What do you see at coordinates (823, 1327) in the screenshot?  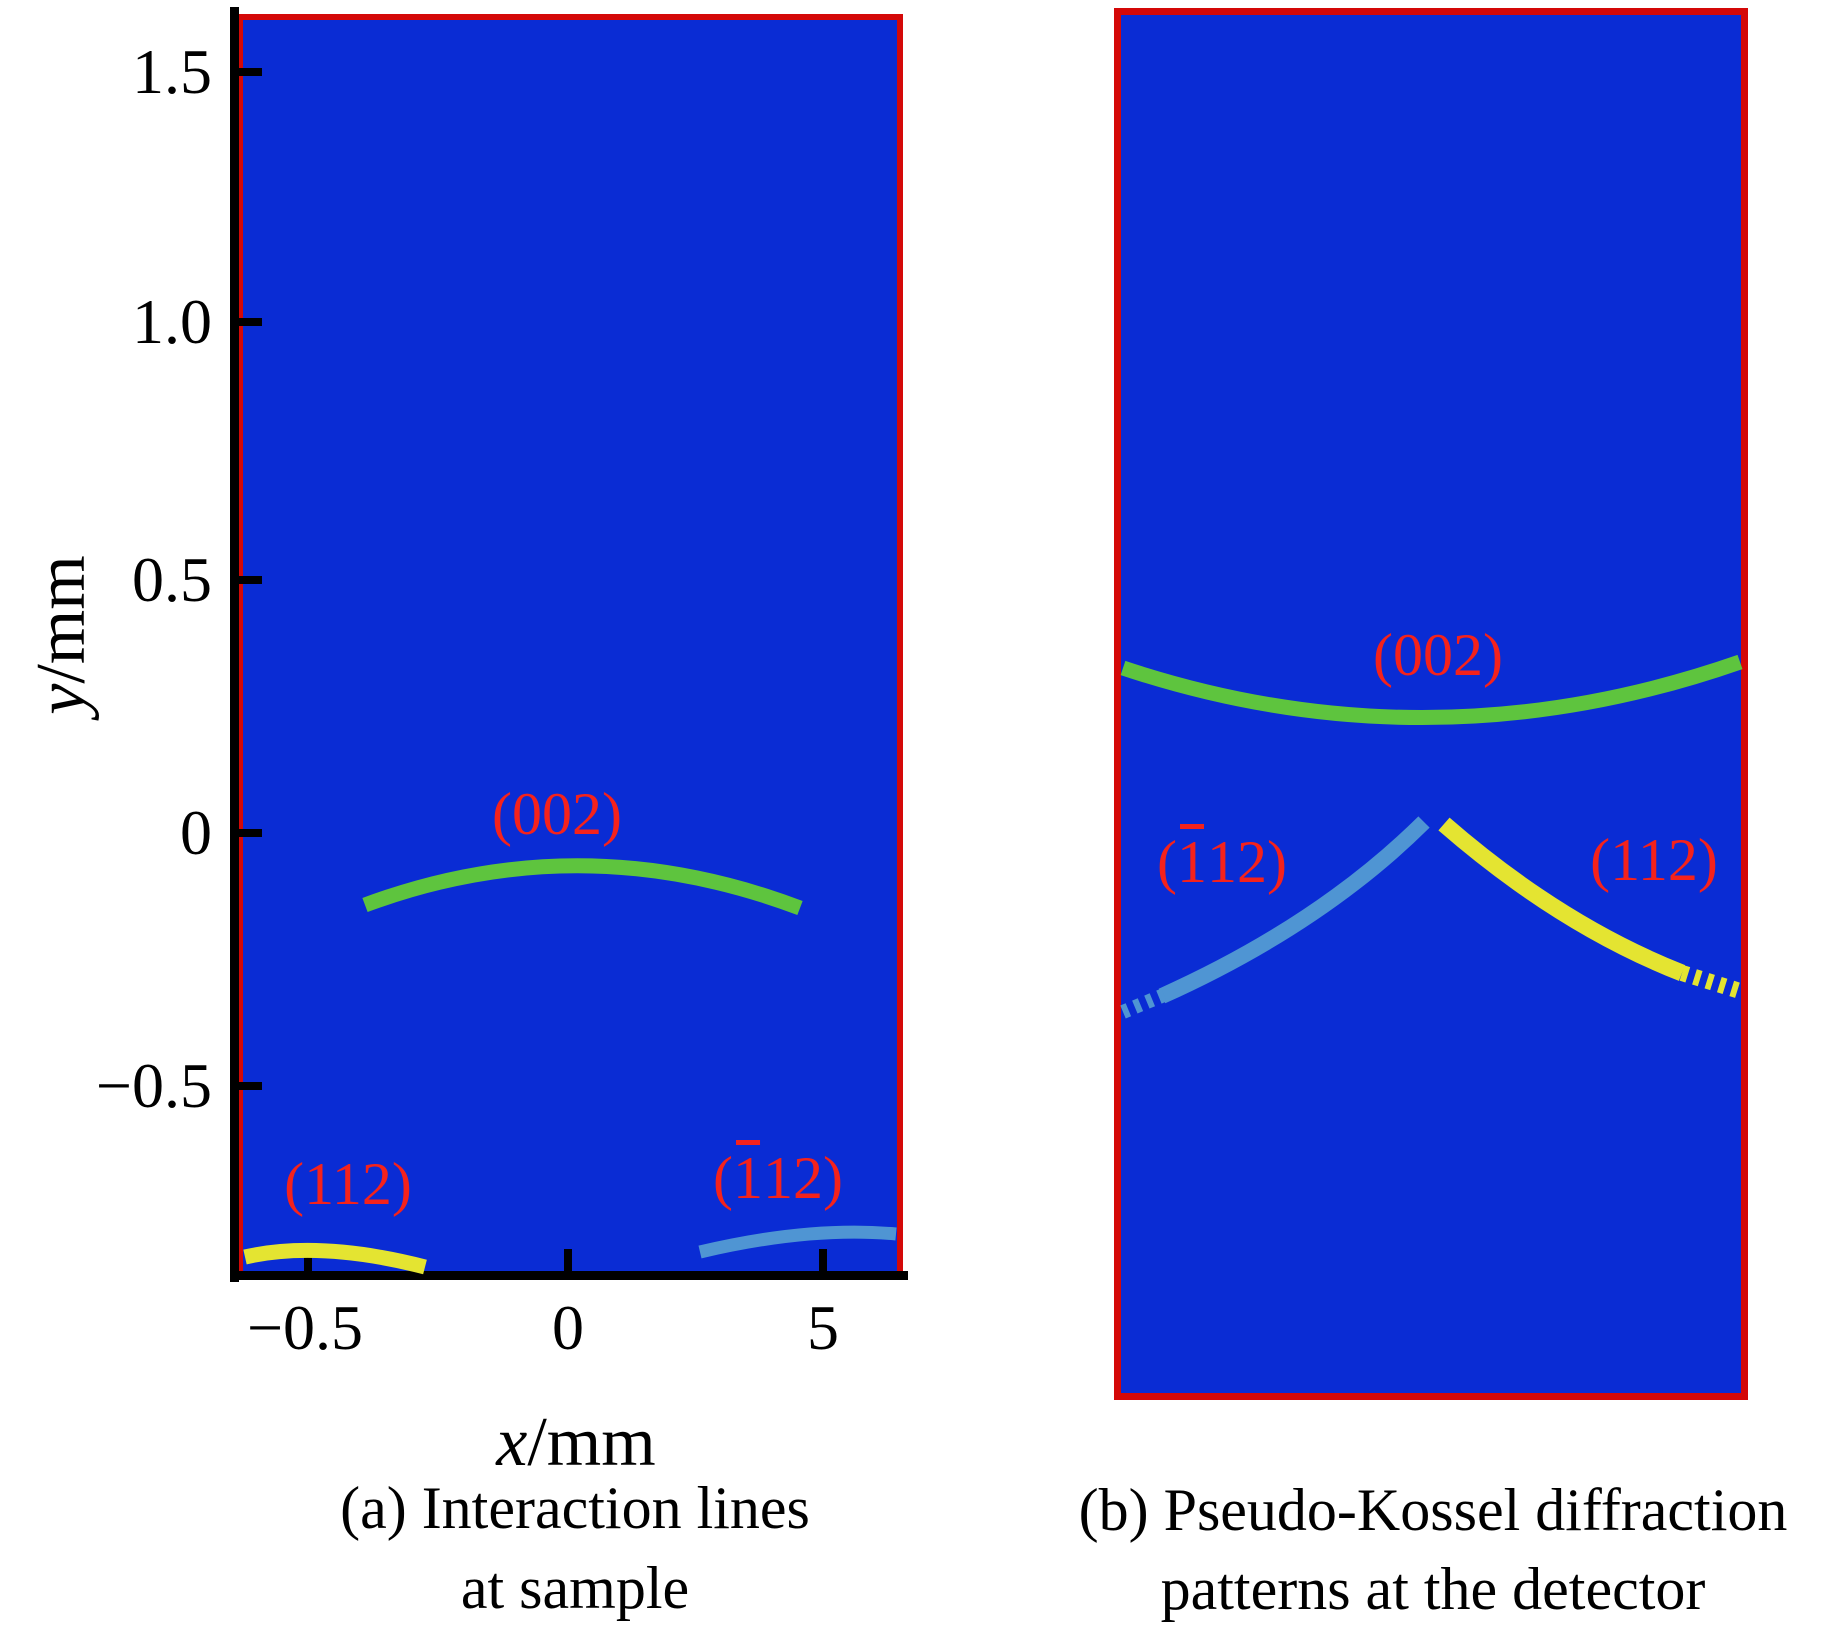 I see `x-tick-label-5: 5` at bounding box center [823, 1327].